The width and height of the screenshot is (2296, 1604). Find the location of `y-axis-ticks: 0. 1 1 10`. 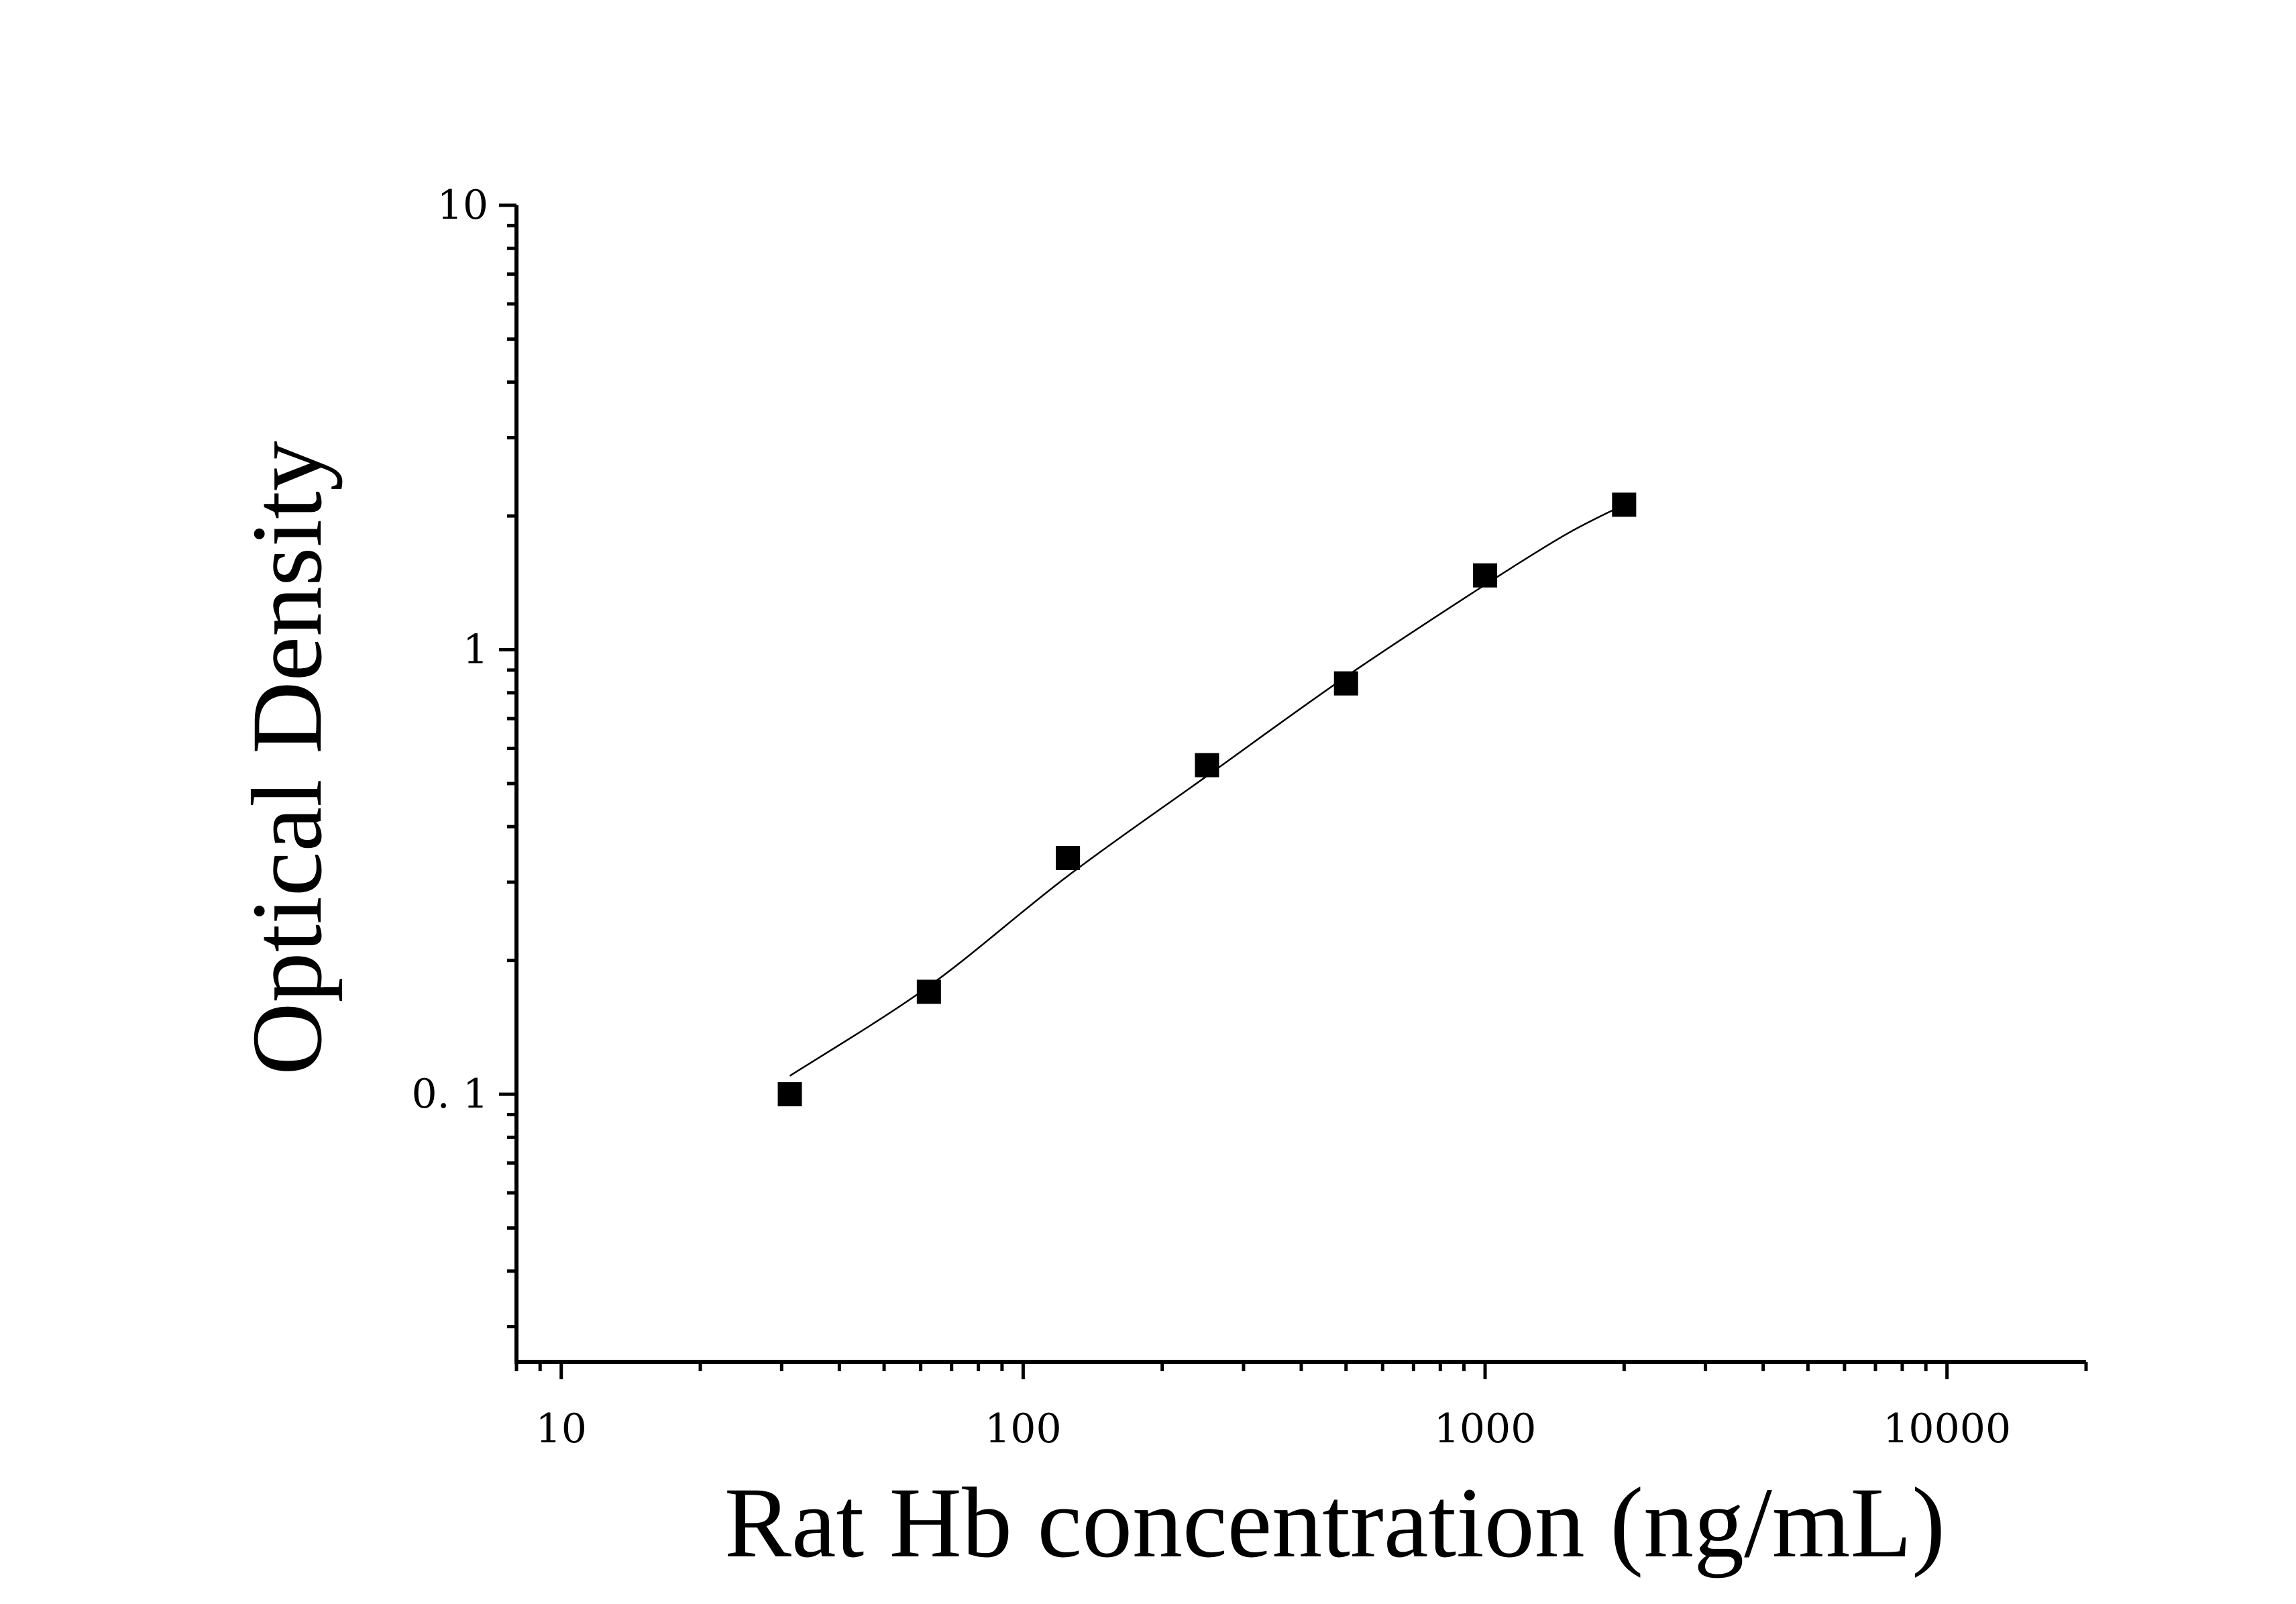

y-axis-ticks: 0. 1 1 10 is located at coordinates (464, 755).